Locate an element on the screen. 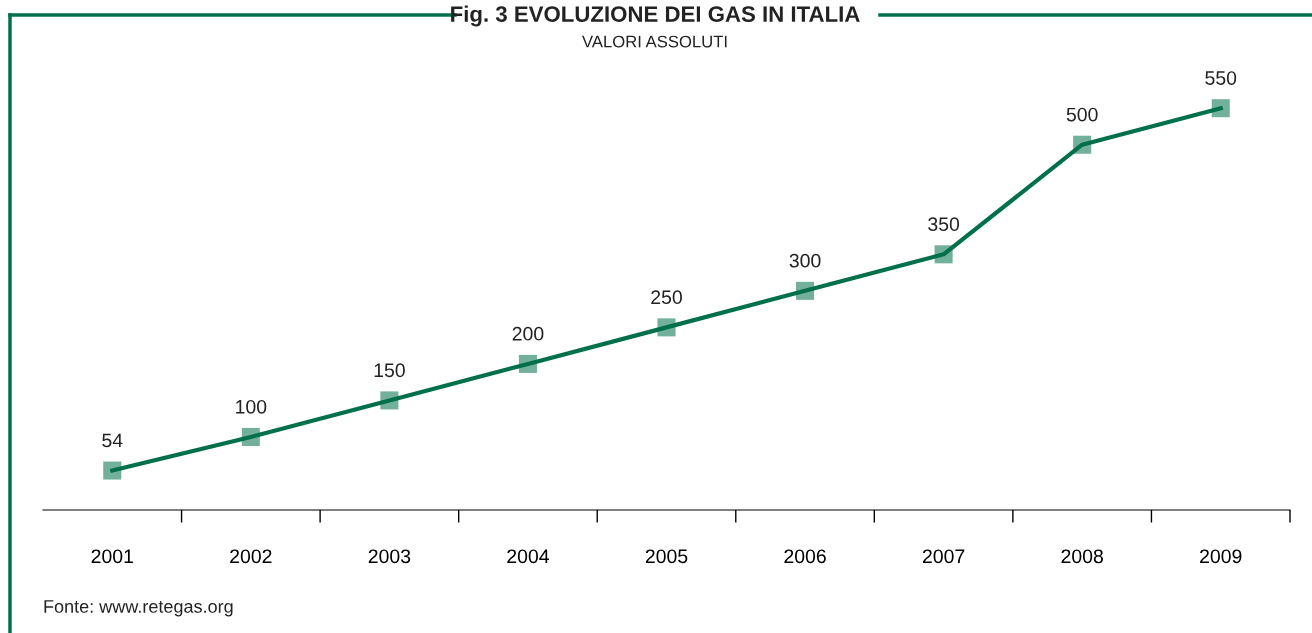  x-tick-label: 2003 is located at coordinates (389, 556).